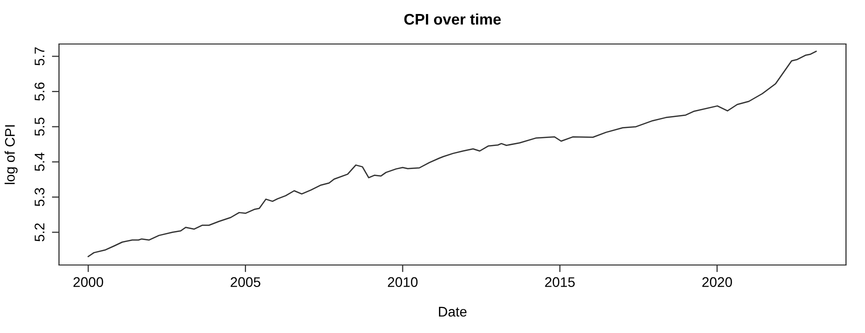 This screenshot has height=333, width=865. What do you see at coordinates (11, 154) in the screenshot?
I see `y-axis-title: log of CPI` at bounding box center [11, 154].